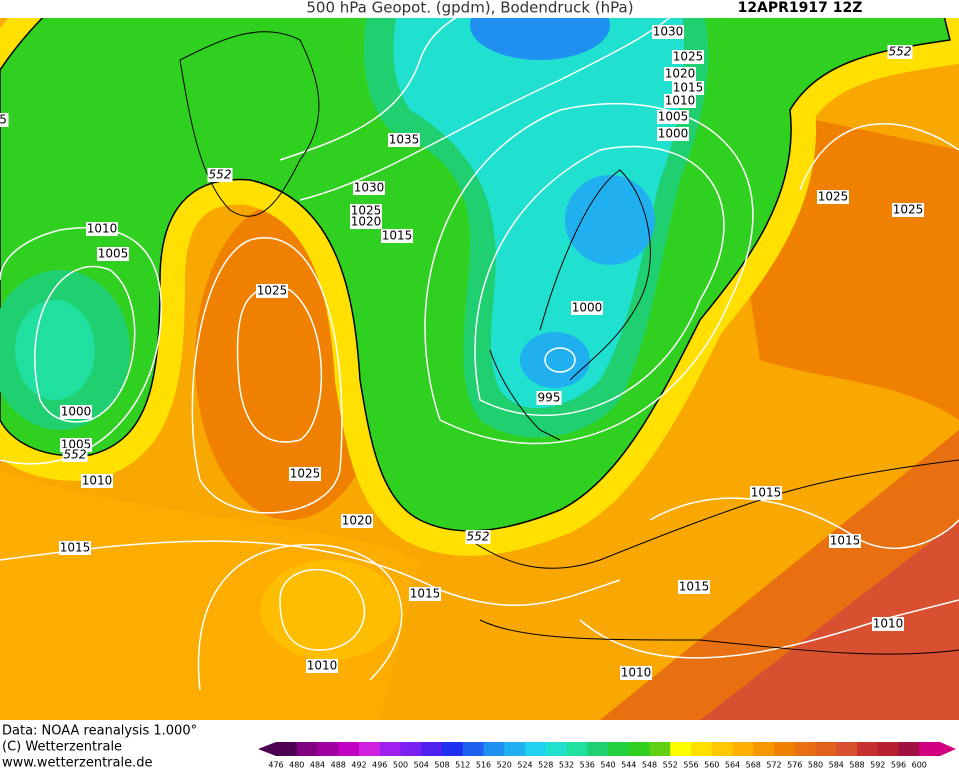 This screenshot has width=959, height=770. What do you see at coordinates (773, 765) in the screenshot?
I see `colorbar-label: 572` at bounding box center [773, 765].